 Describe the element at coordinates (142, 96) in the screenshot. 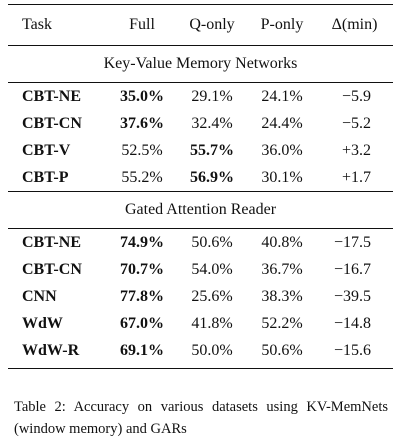

I see `cell: 35.0%` at that location.